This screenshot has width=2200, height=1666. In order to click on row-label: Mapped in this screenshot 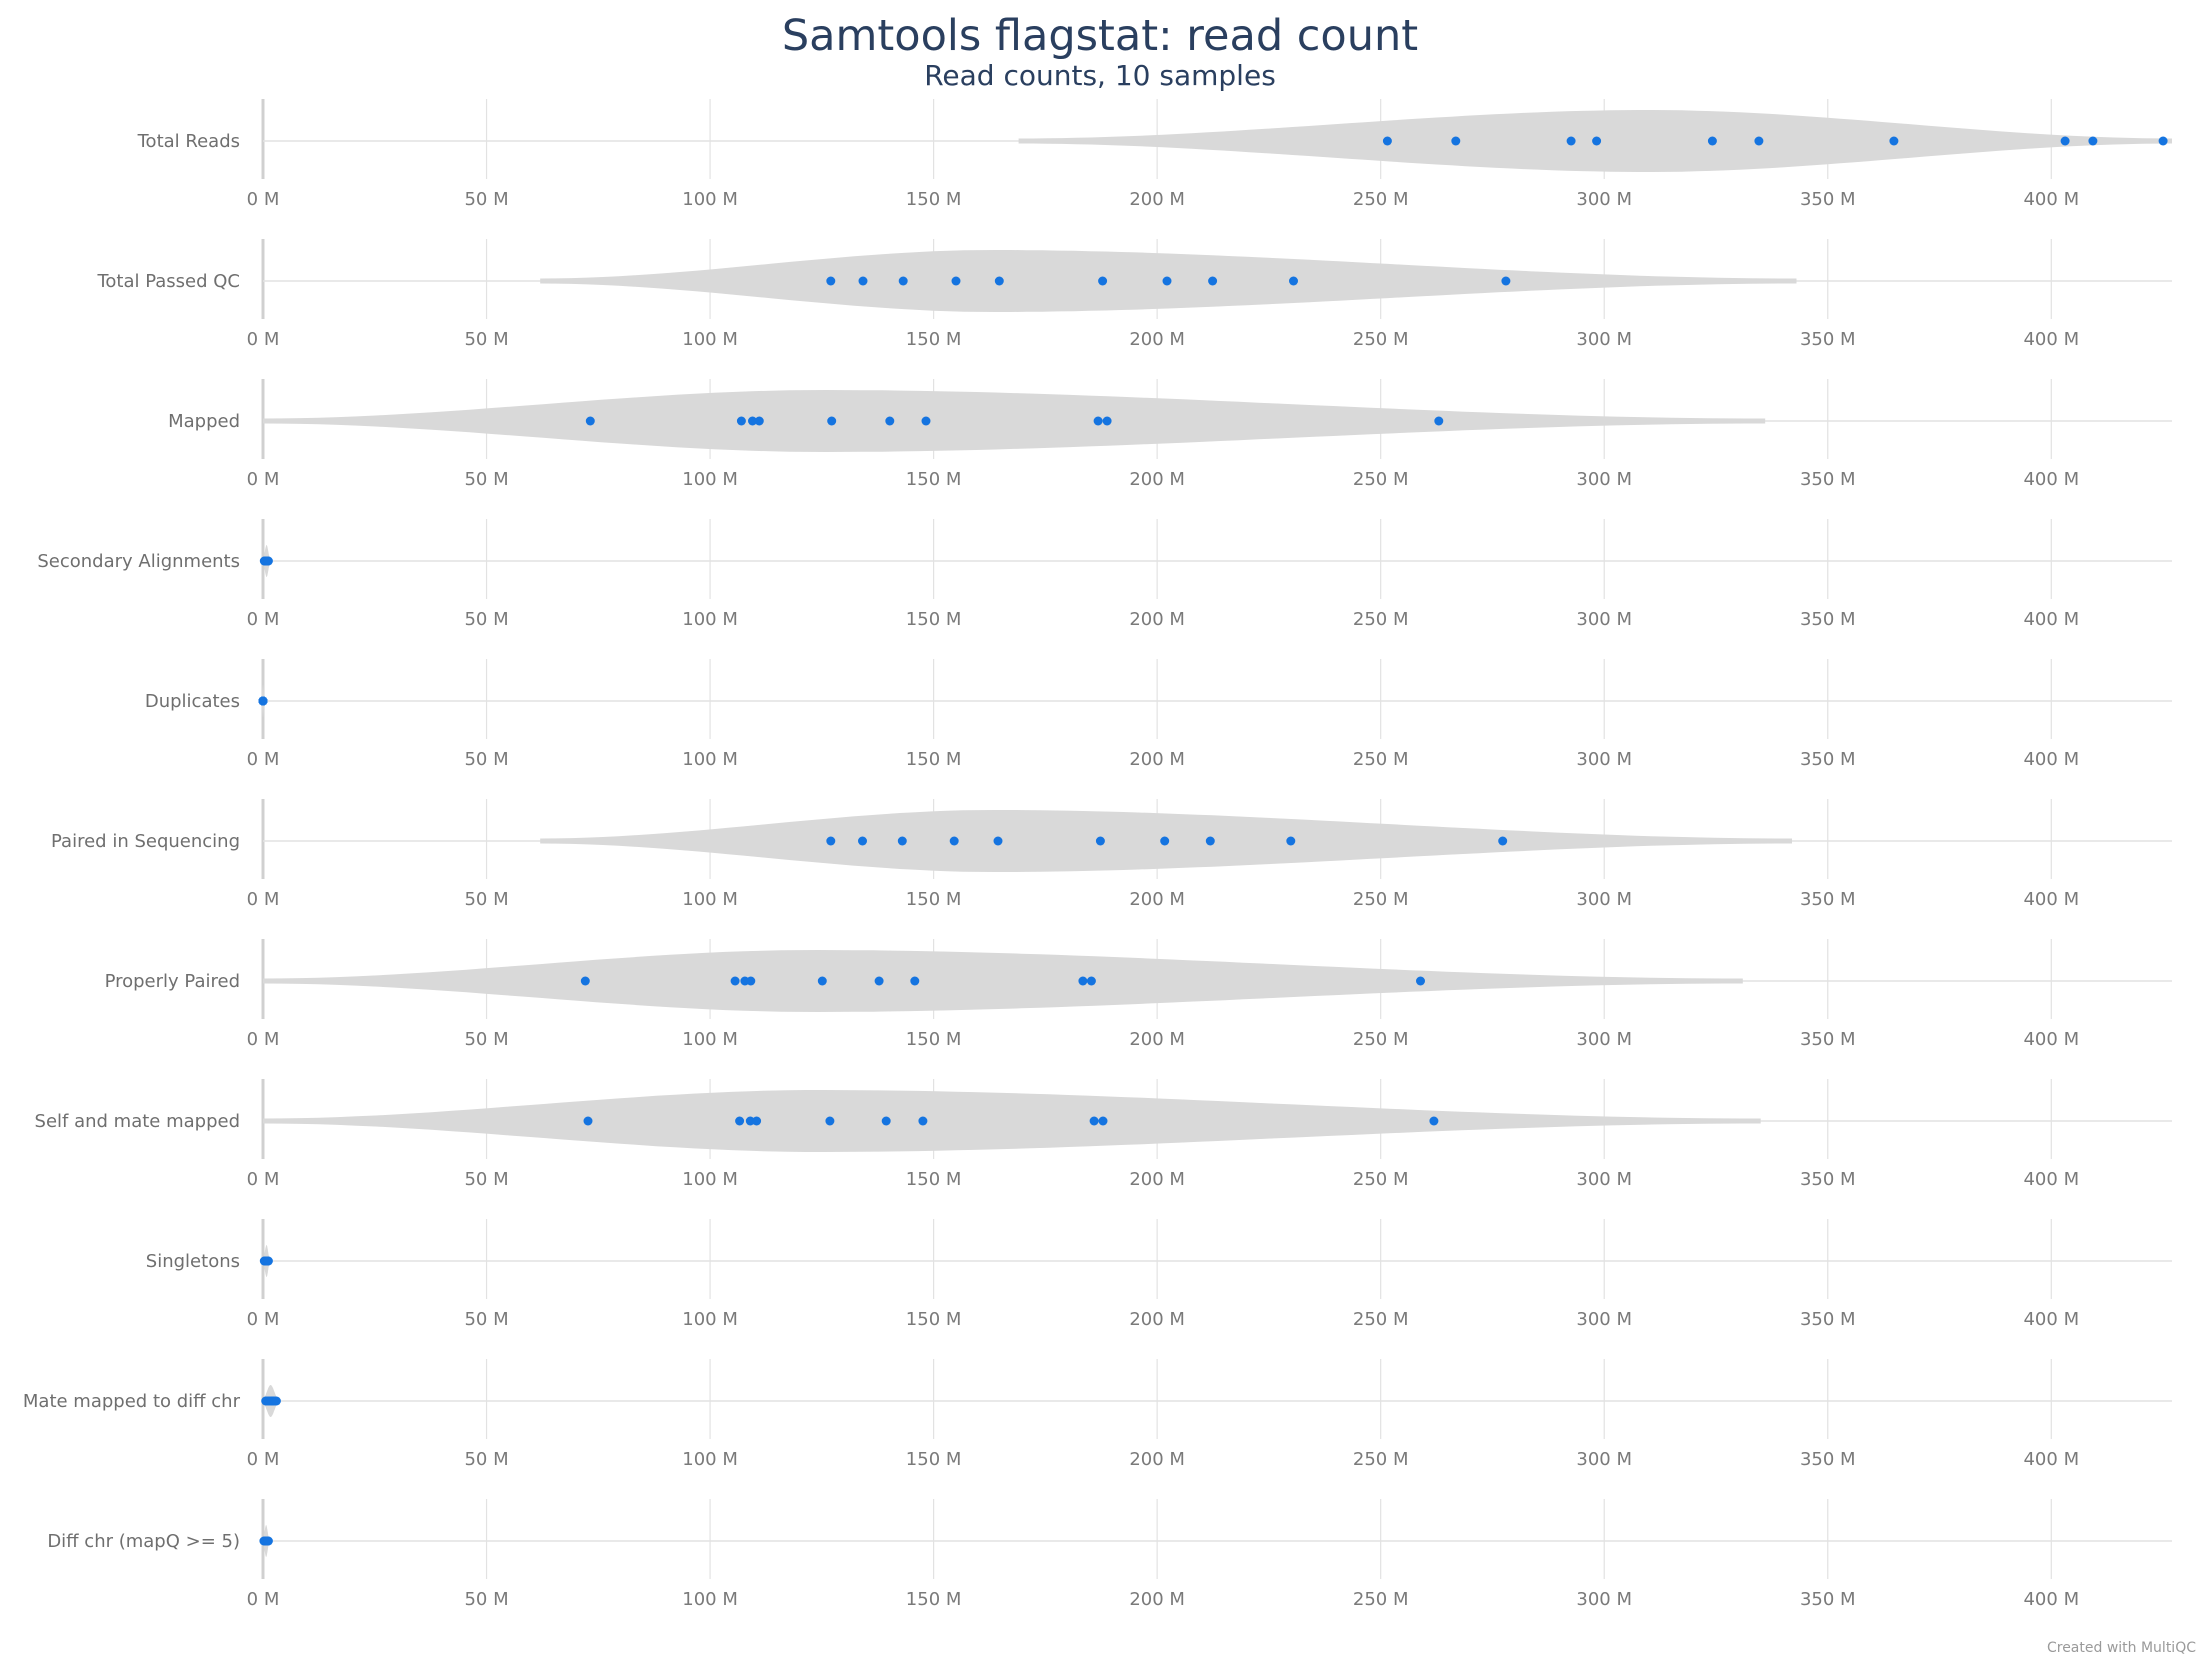, I will do `click(204, 421)`.